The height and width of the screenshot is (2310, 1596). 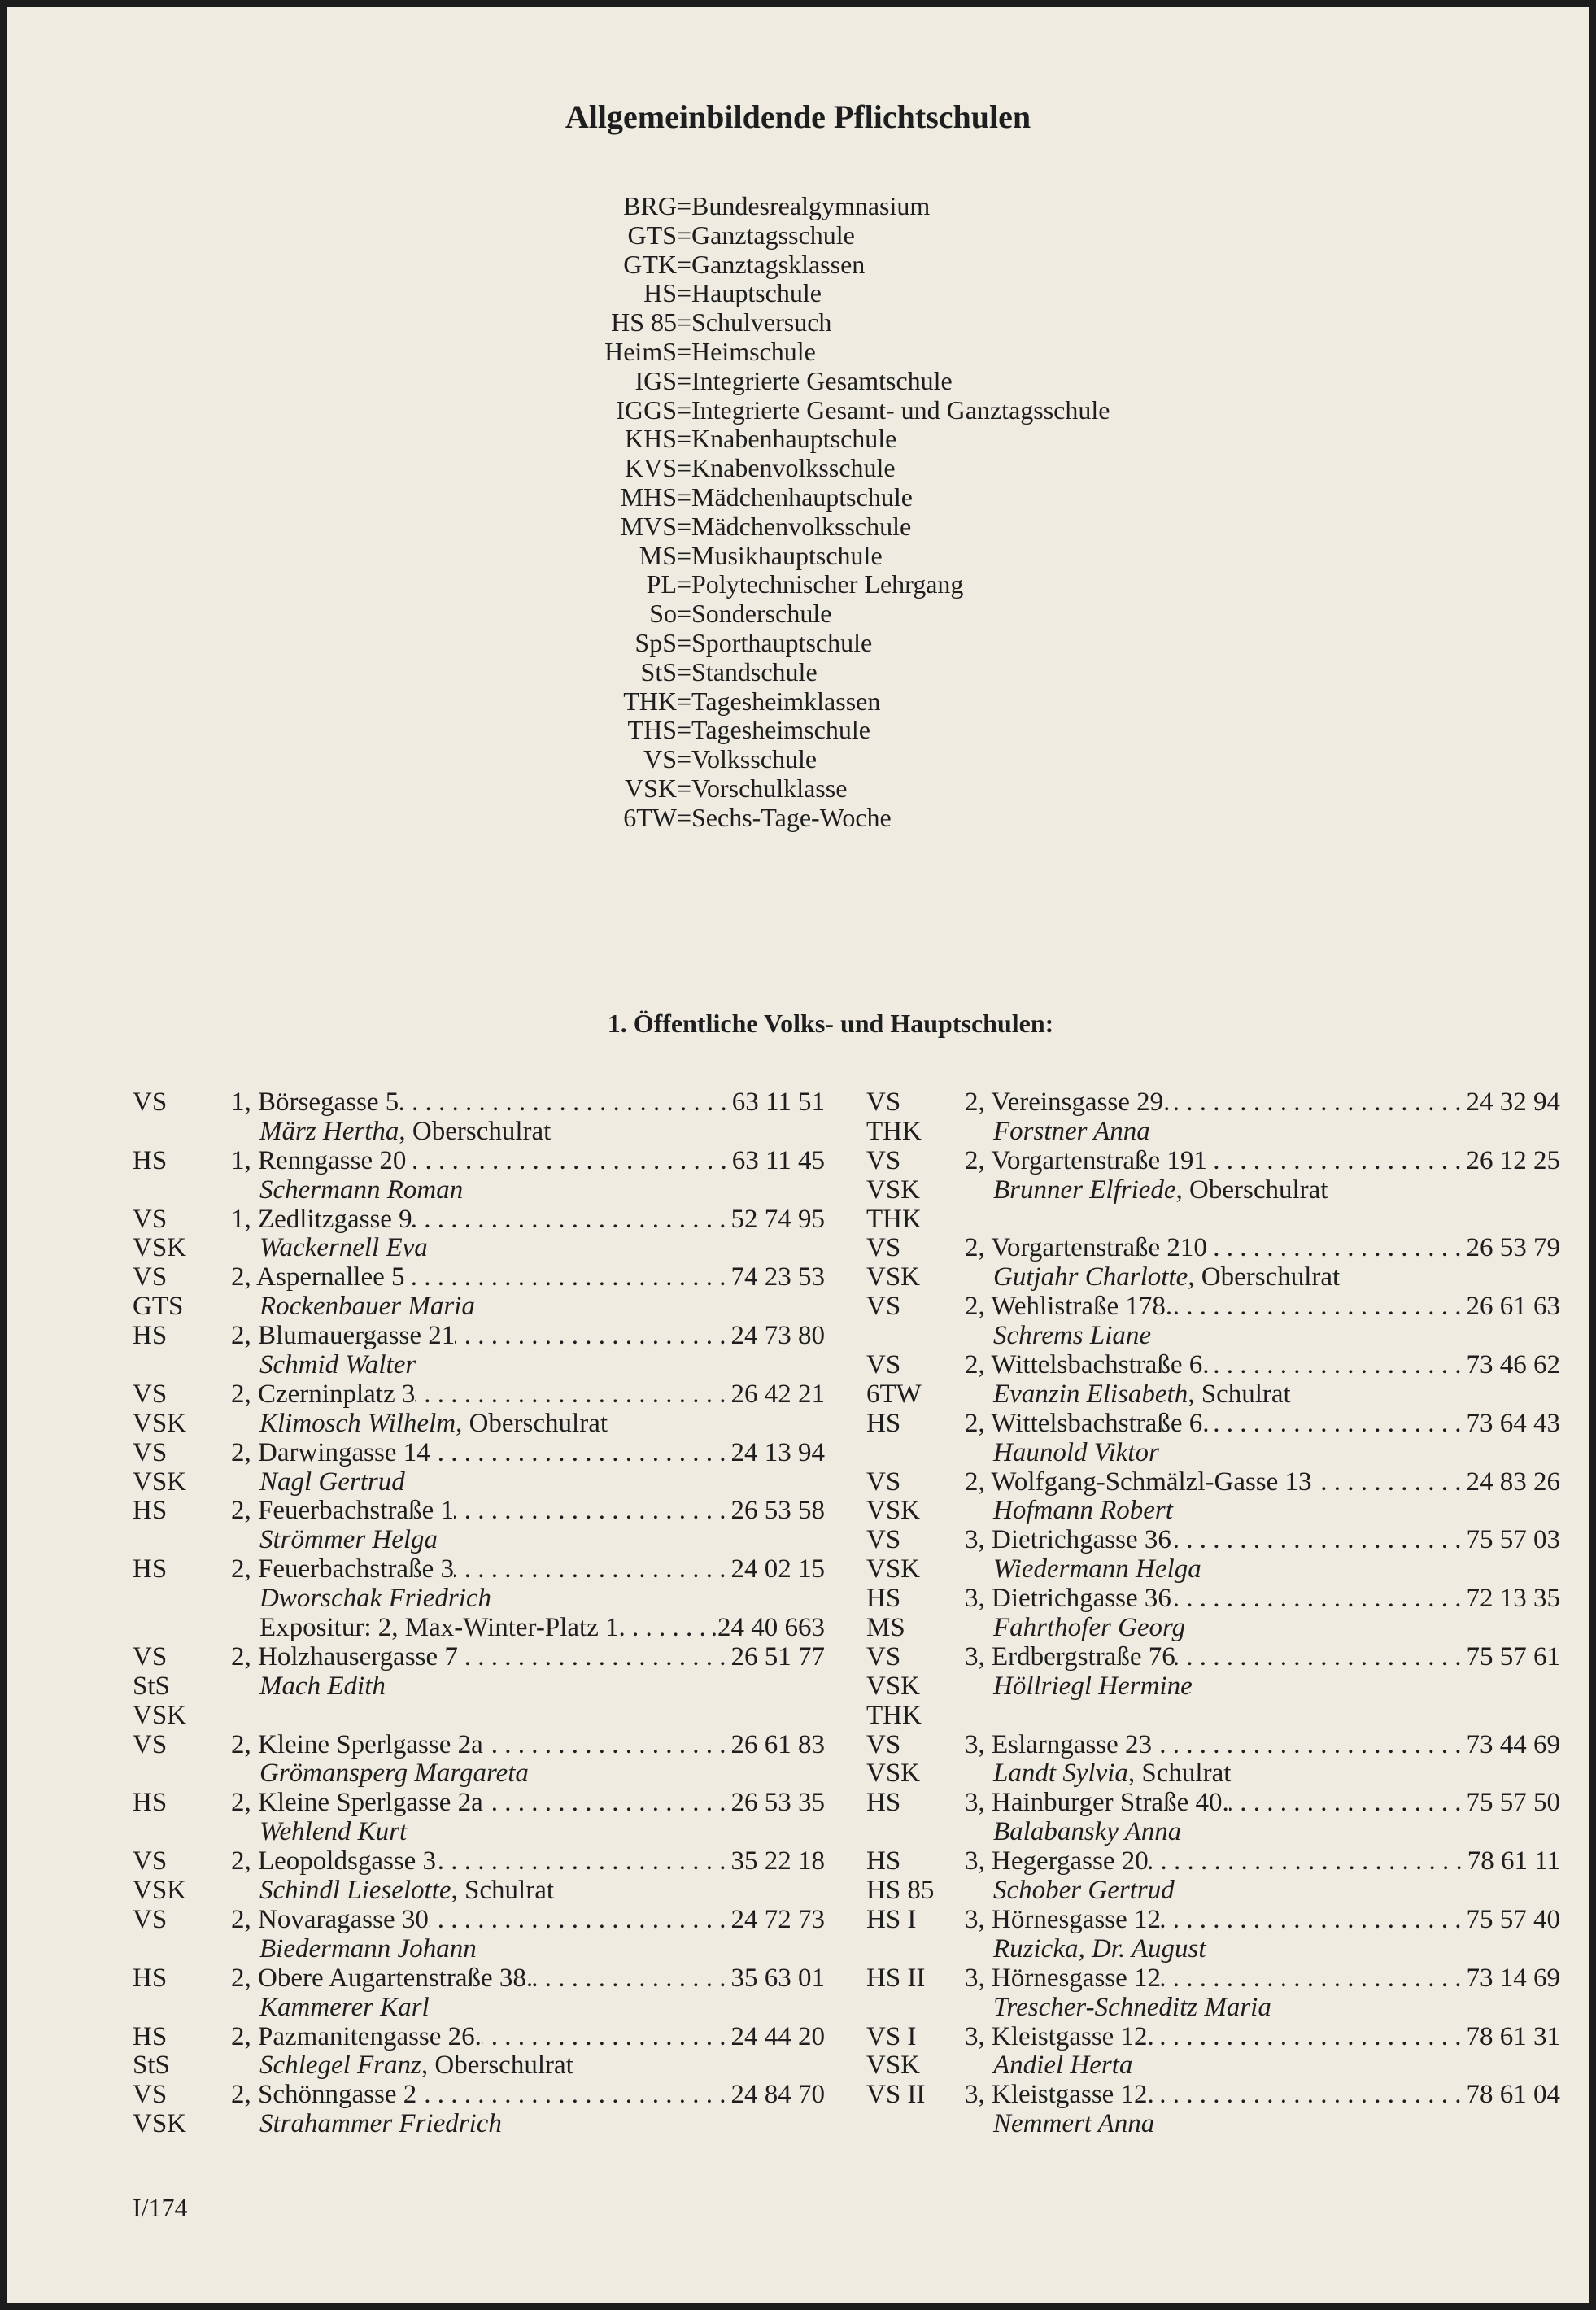 What do you see at coordinates (1087, 1365) in the screenshot?
I see `school-address: 2, Wittelsbachstraße 6.` at bounding box center [1087, 1365].